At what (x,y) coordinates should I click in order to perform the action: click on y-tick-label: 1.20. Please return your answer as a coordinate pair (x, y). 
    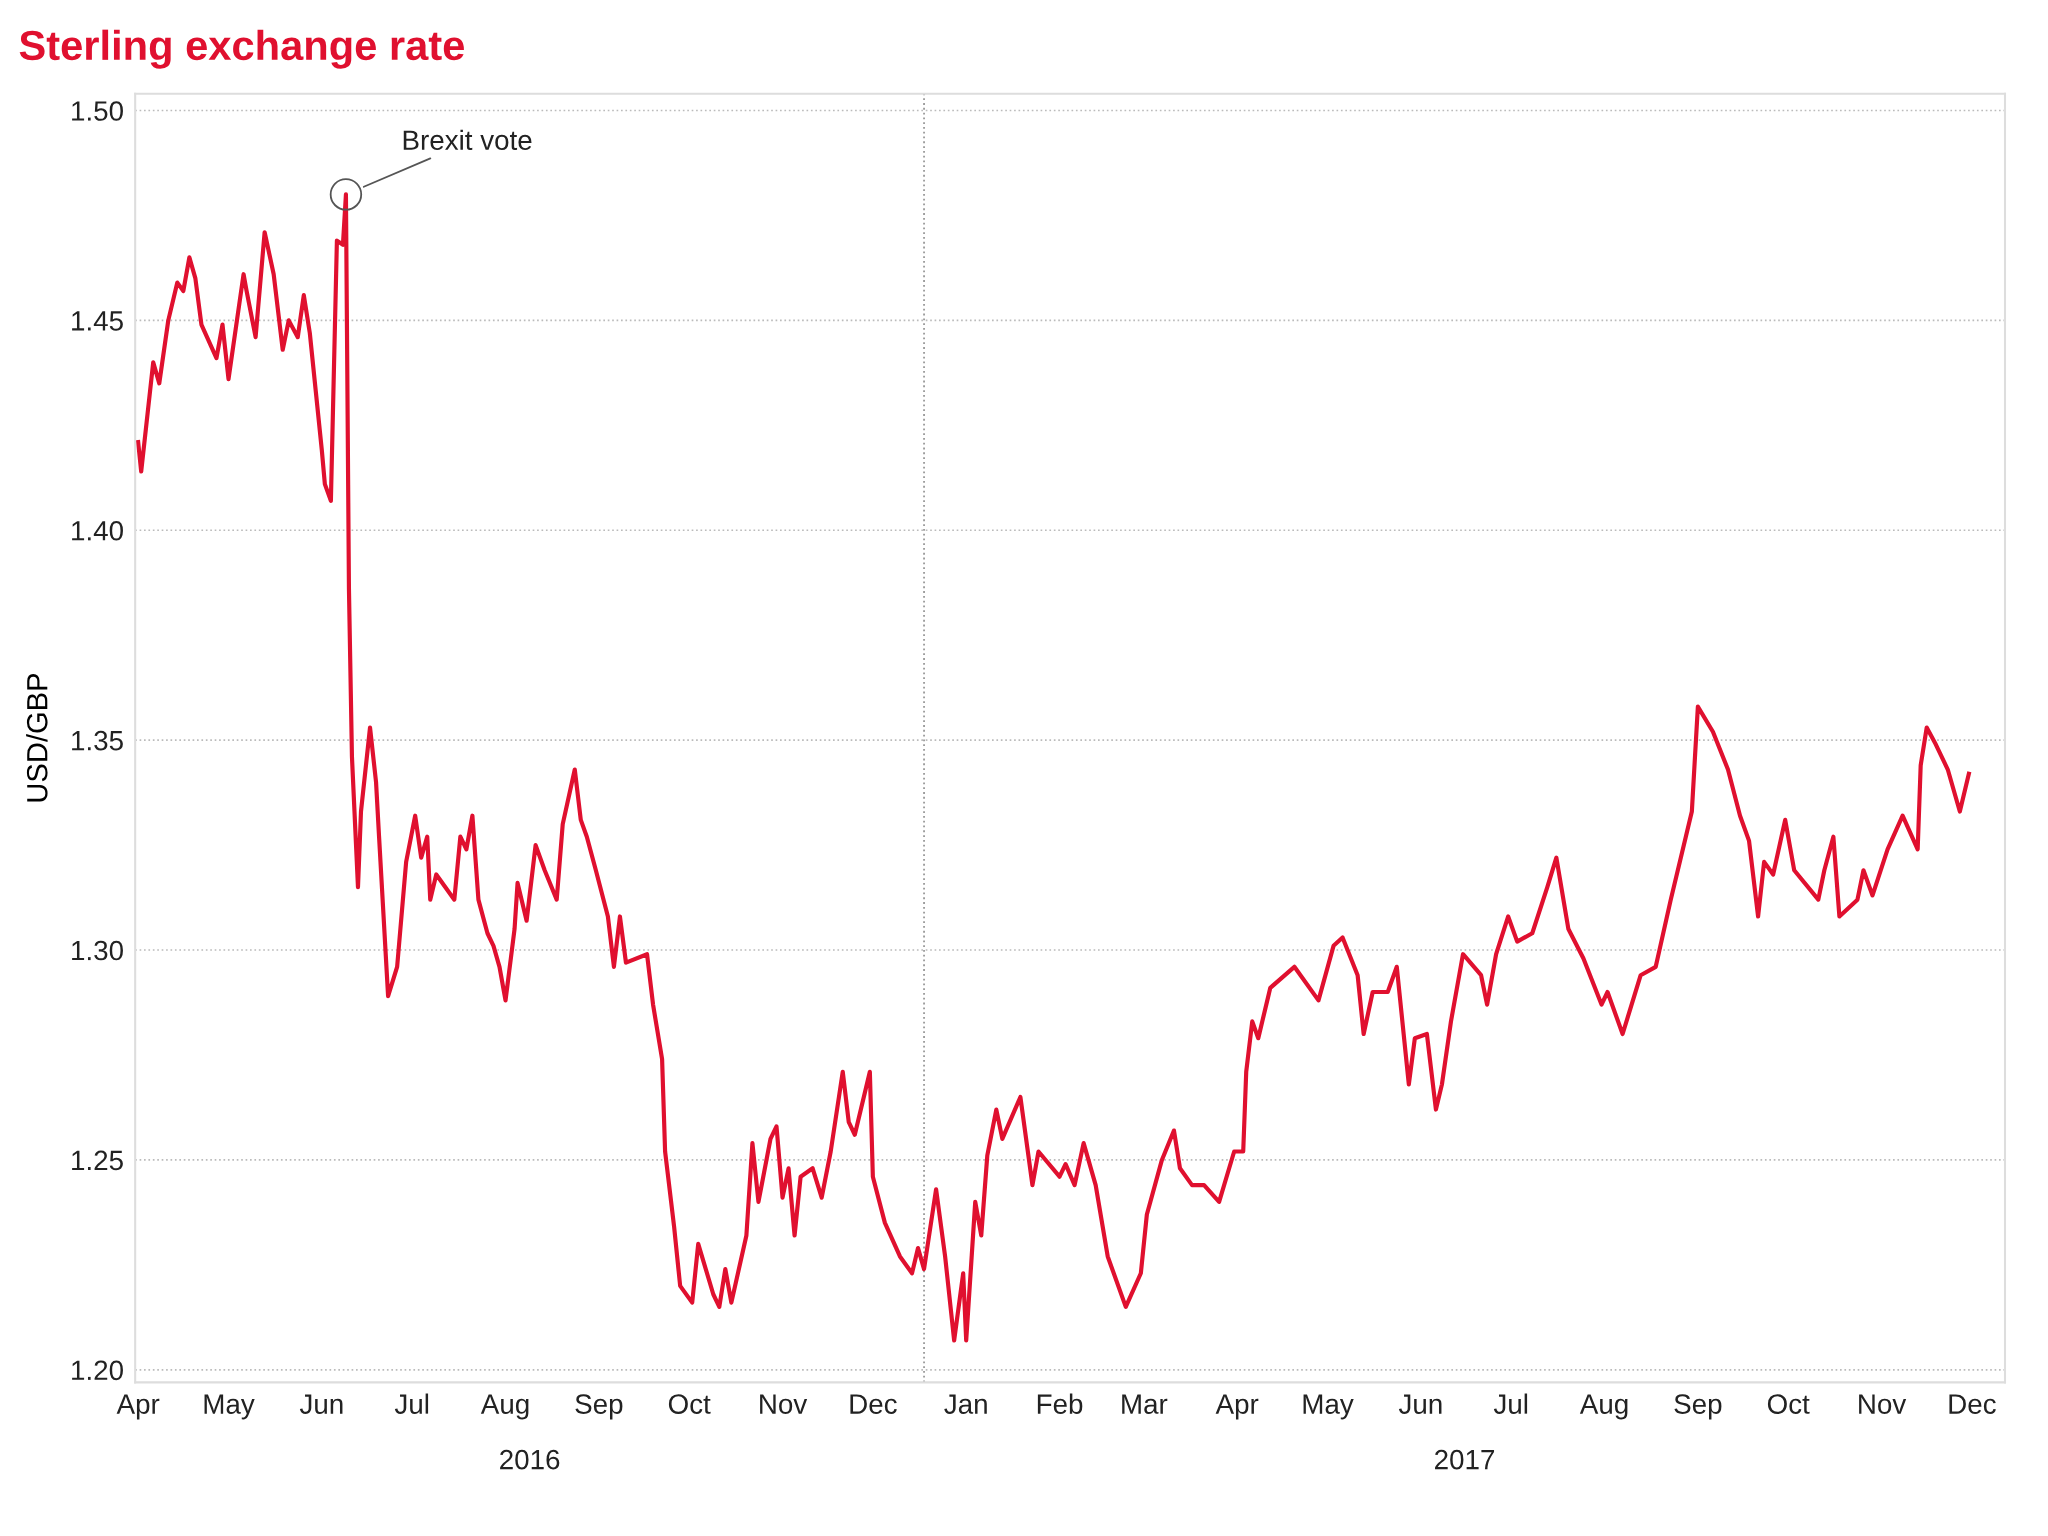
    Looking at the image, I should click on (97, 1370).